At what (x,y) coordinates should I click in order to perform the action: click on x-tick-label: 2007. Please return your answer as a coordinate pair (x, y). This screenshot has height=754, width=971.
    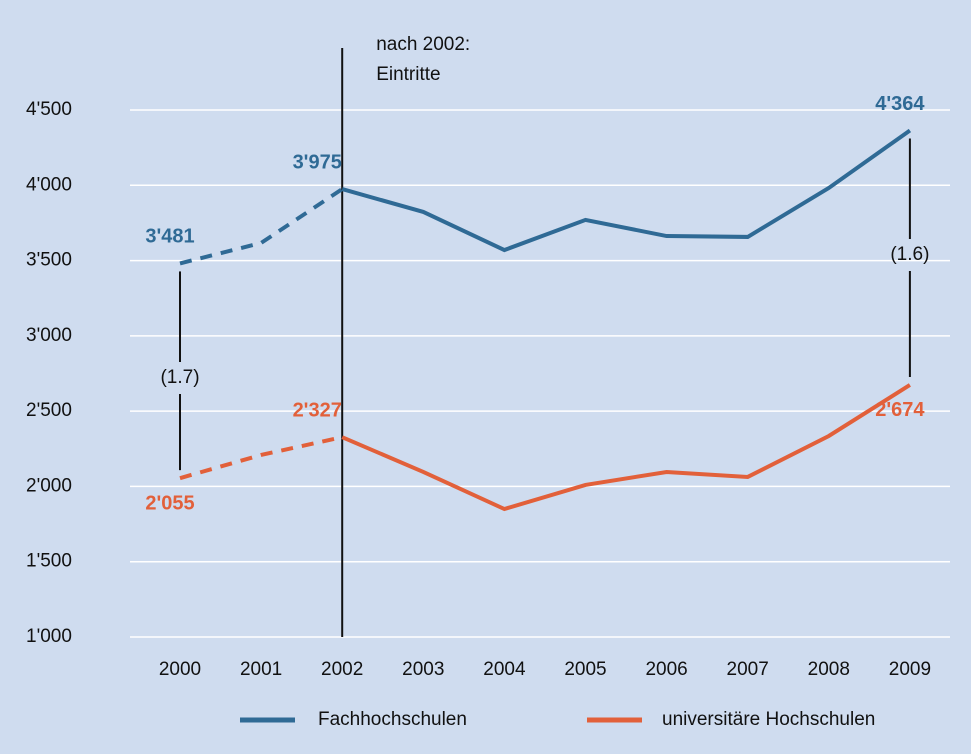
    Looking at the image, I should click on (748, 669).